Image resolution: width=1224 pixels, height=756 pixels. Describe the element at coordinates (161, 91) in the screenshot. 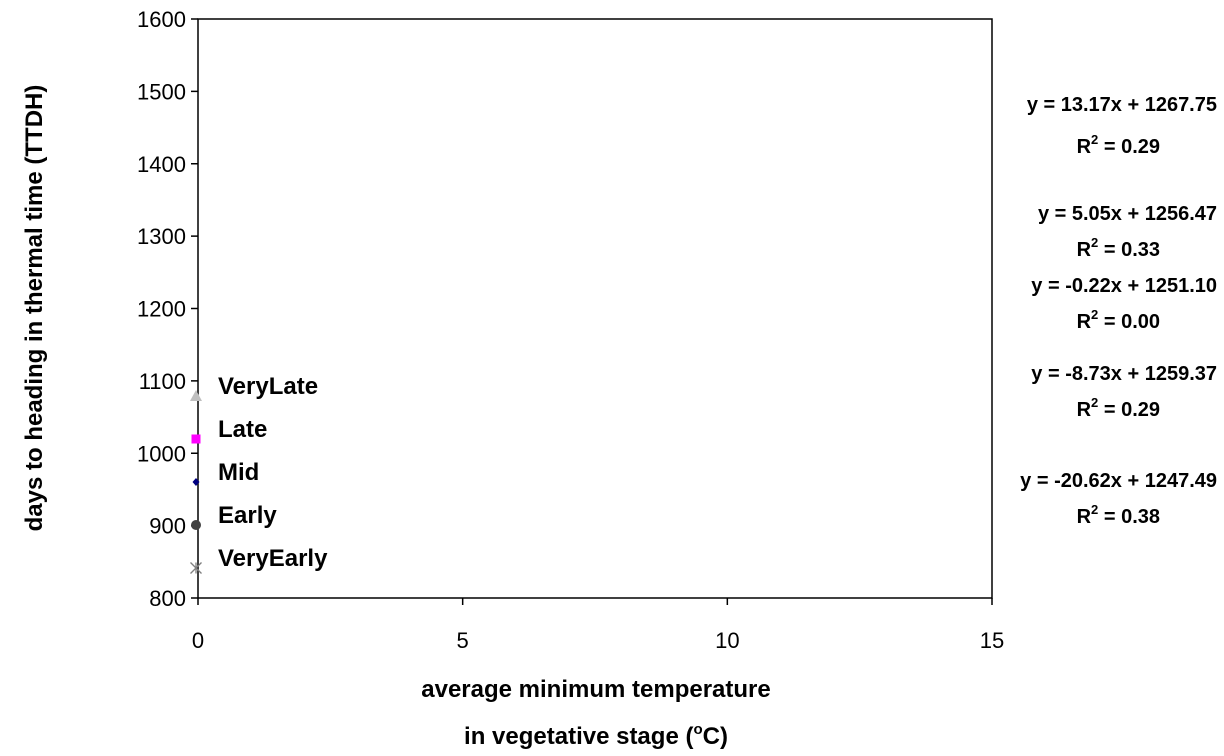

I see `y-tick-label: 1500` at that location.